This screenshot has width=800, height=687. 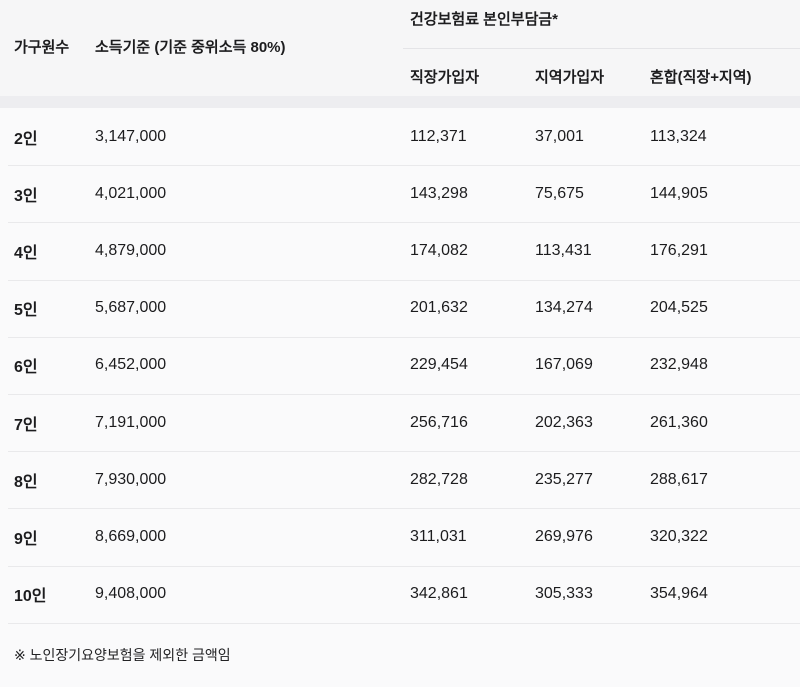 What do you see at coordinates (559, 136) in the screenshot?
I see `regional-cell: 37,001` at bounding box center [559, 136].